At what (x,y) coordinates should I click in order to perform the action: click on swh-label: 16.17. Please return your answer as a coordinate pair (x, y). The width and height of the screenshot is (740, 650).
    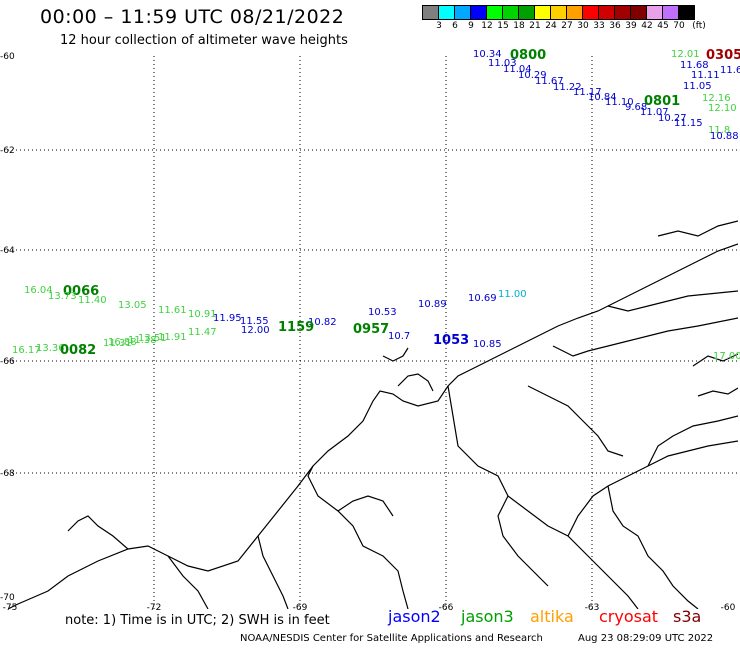
    Looking at the image, I should click on (26, 350).